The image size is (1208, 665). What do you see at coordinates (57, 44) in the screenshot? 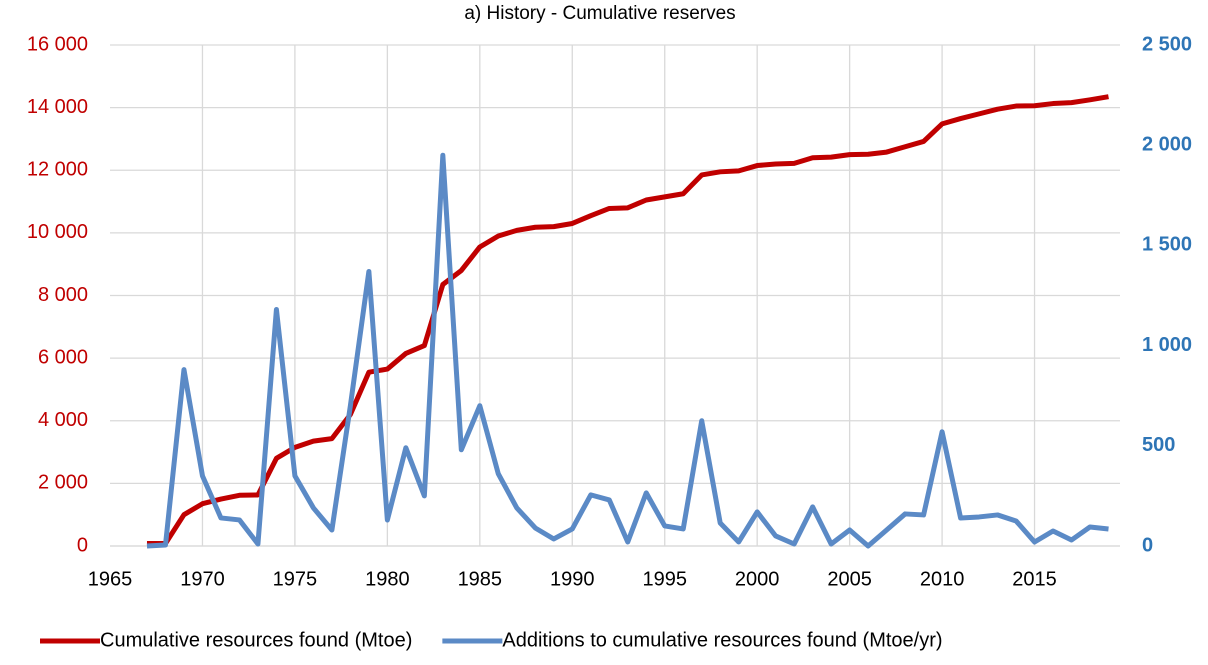
I see `y-tick-label: 16 000` at bounding box center [57, 44].